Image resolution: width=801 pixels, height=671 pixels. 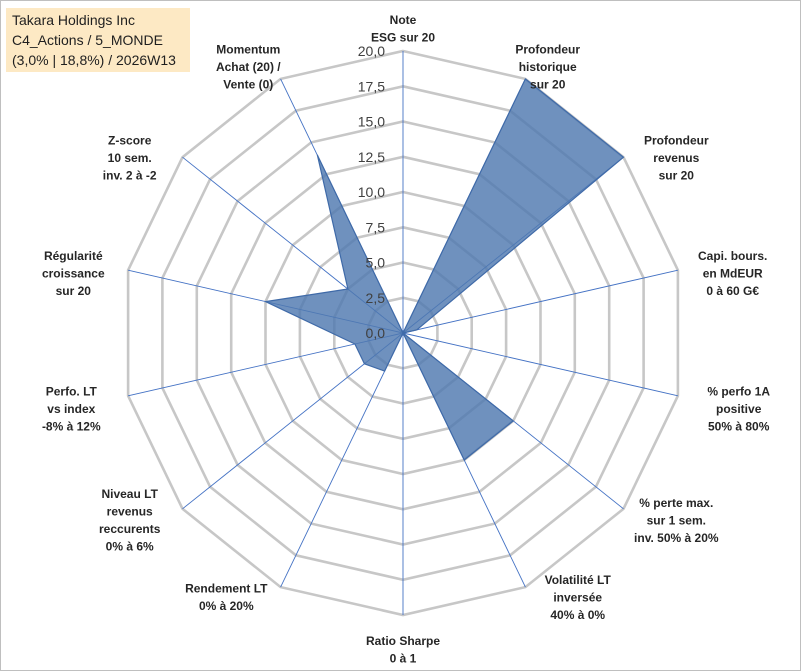 I want to click on axis-label: Profondeur historique sur 20, so click(x=547, y=67).